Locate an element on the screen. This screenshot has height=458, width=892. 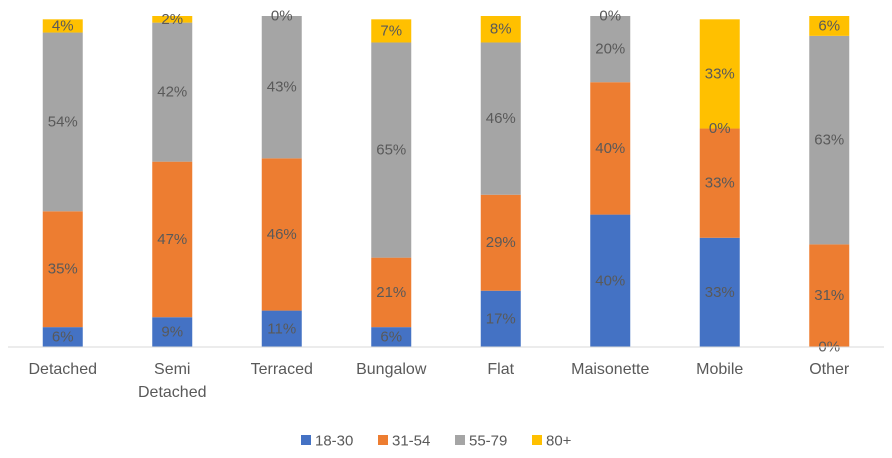
data-label: 20% is located at coordinates (610, 49).